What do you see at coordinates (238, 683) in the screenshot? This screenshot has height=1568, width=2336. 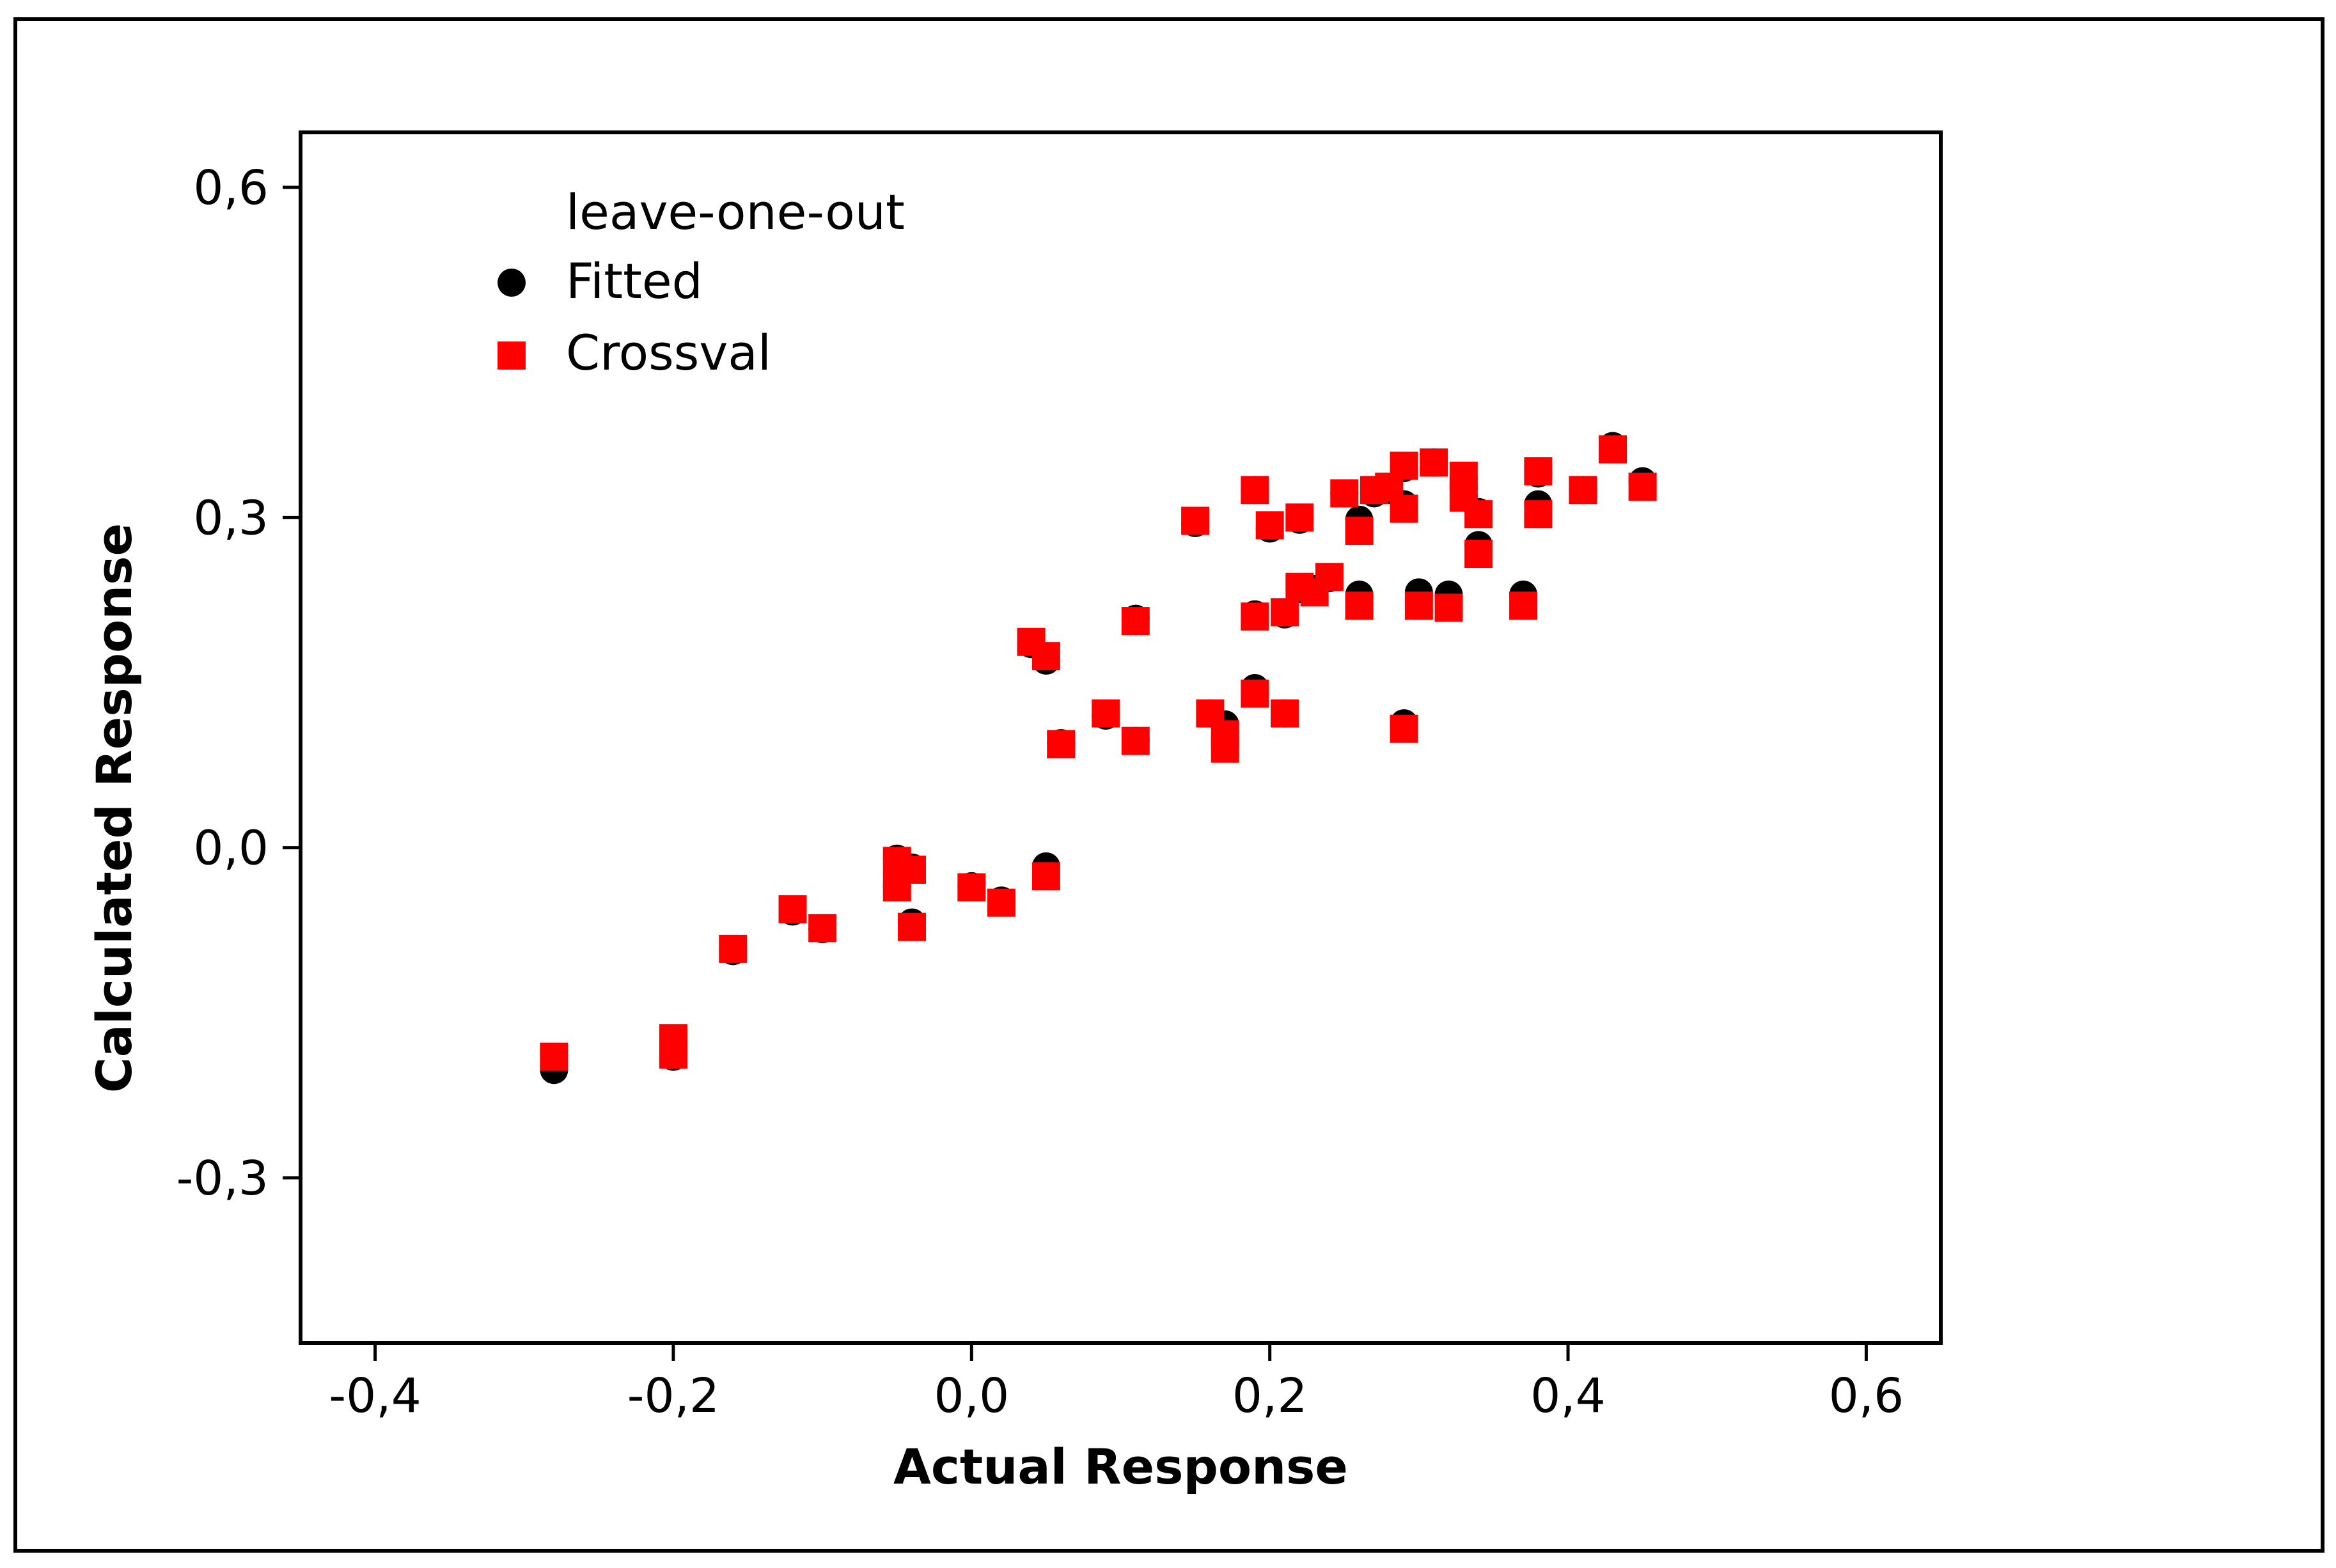 I see `y-axis-ticks: -0,3 0,0 0,3 0,6` at bounding box center [238, 683].